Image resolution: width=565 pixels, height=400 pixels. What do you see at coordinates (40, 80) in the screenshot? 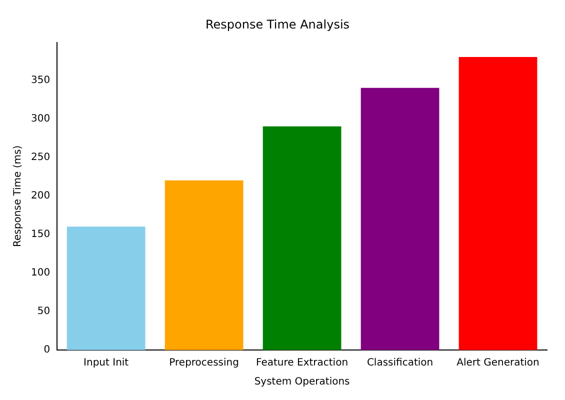
I see `y-tick-label: 350` at bounding box center [40, 80].